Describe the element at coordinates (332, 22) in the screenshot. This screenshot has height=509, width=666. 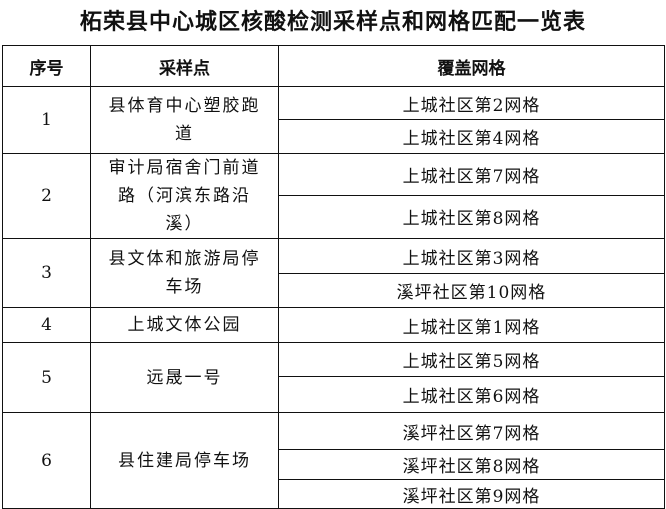
I see `page-title: 柘荣县中心城区核酸检测采样点和网格匹配一览表` at that location.